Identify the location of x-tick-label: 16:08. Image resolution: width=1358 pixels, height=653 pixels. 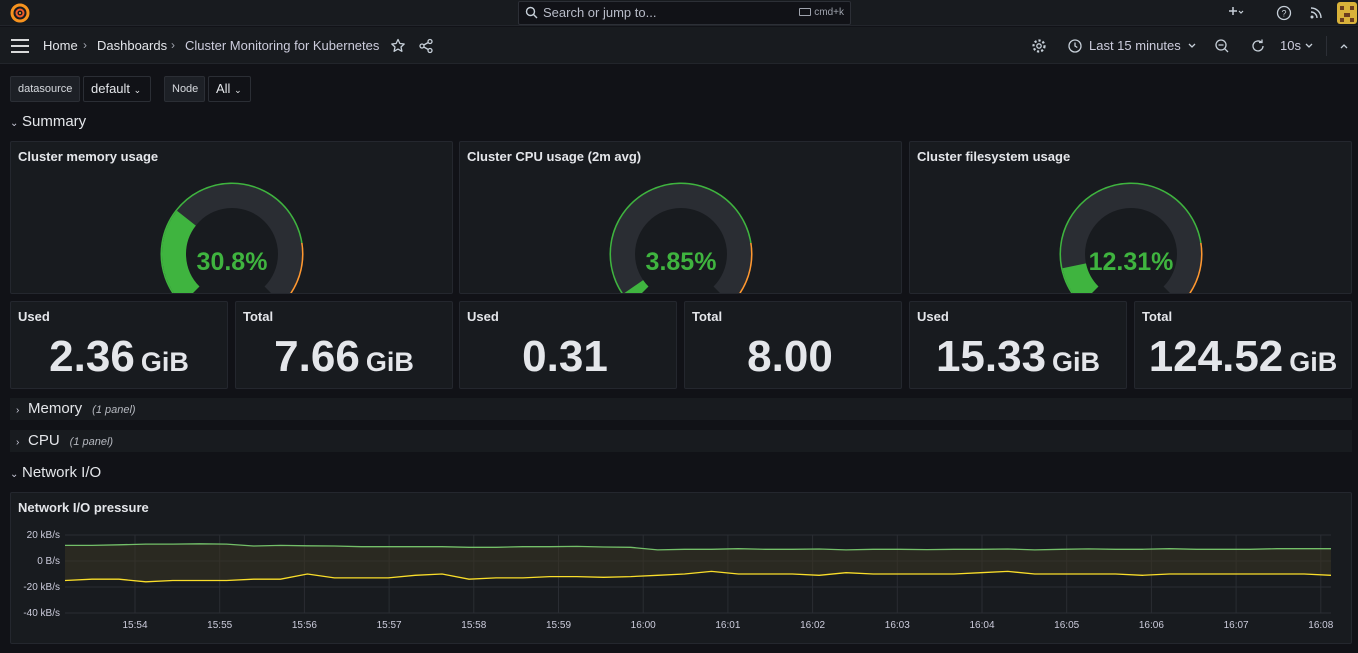
(1320, 625).